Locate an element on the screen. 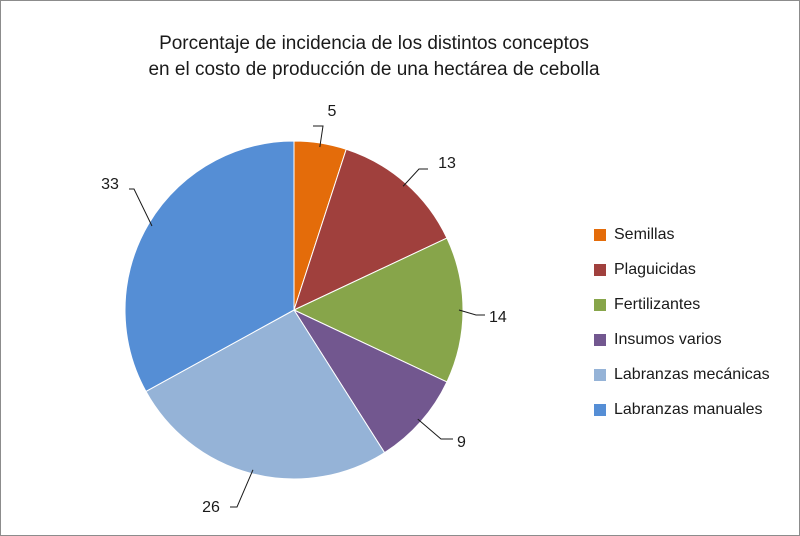 The width and height of the screenshot is (800, 536). legend-item: Semillas is located at coordinates (682, 234).